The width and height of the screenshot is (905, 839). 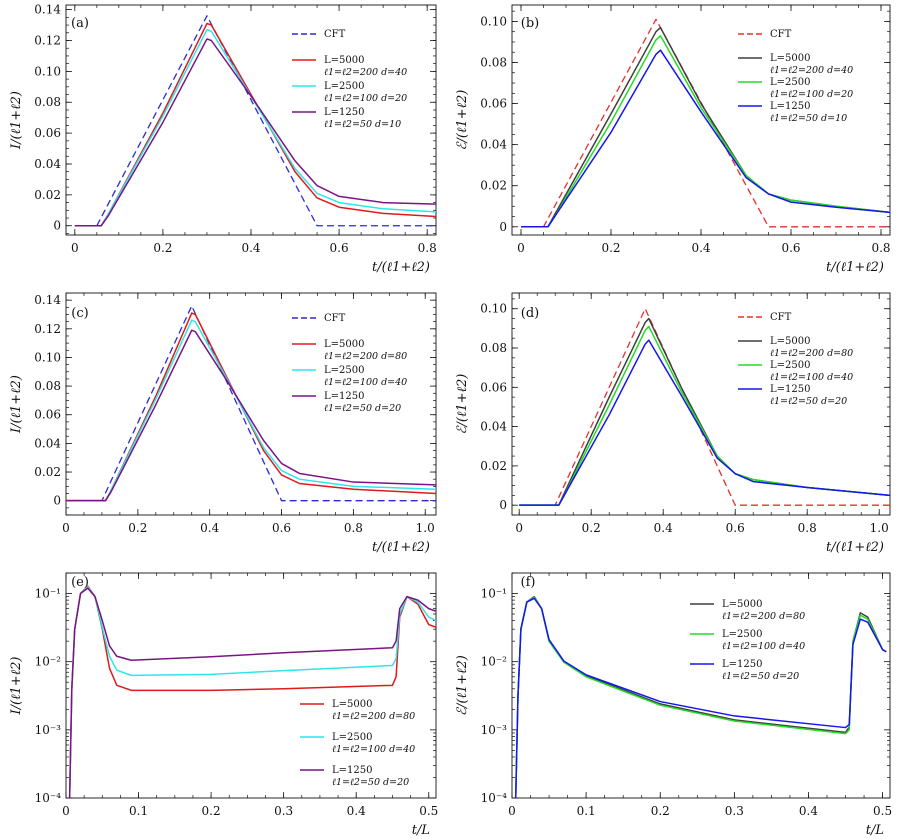 What do you see at coordinates (47, 300) in the screenshot?
I see `y-tick-label: 0.14` at bounding box center [47, 300].